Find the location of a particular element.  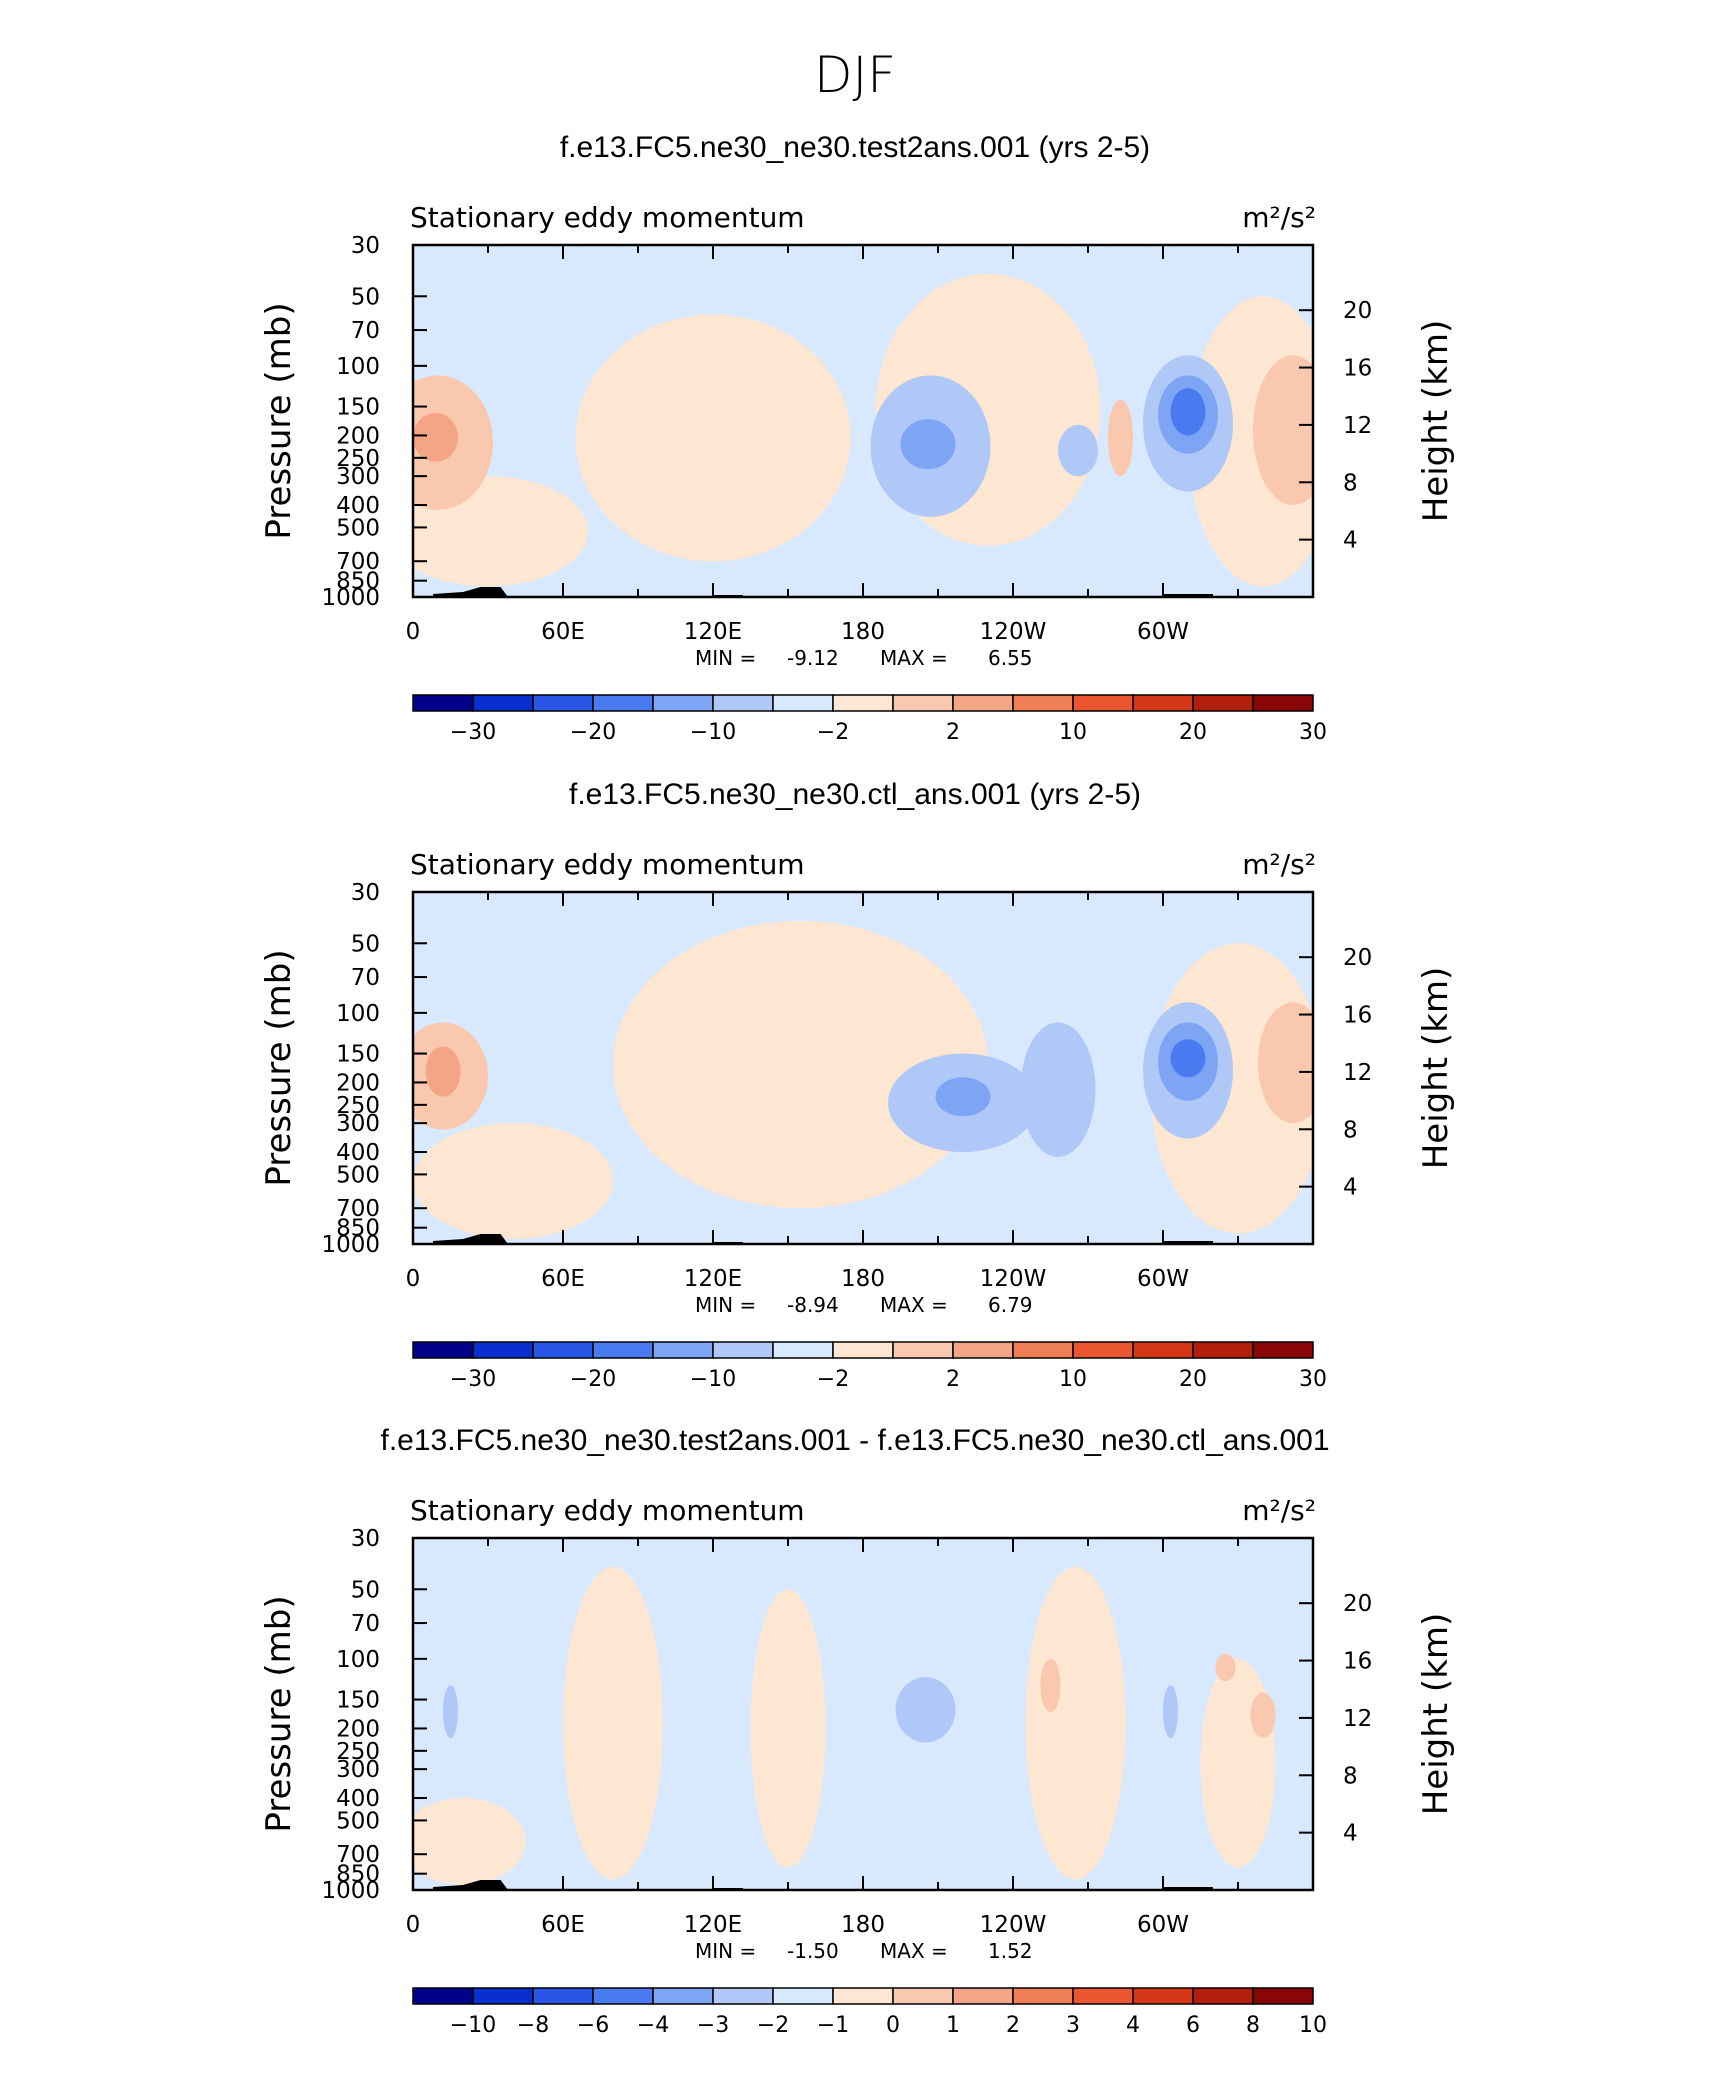

units-label: m²/s² is located at coordinates (1279, 217).